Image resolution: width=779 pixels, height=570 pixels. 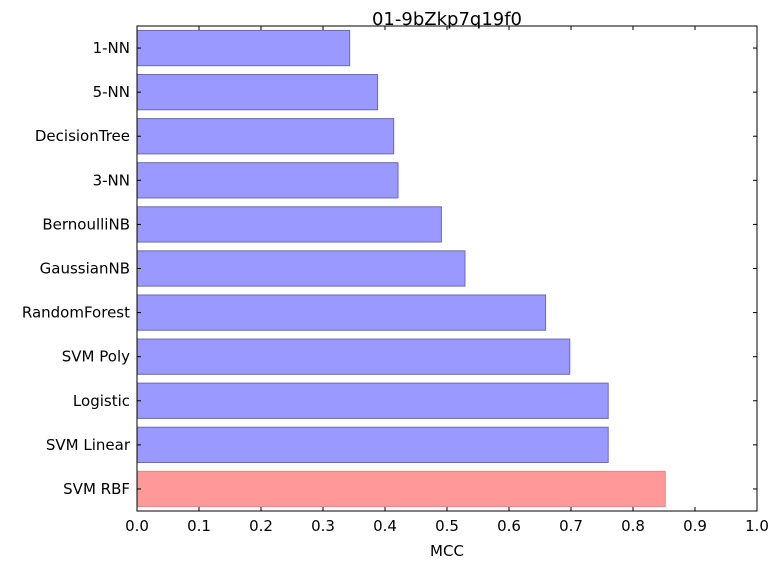 I want to click on x-tick-label: 0.8, so click(x=633, y=526).